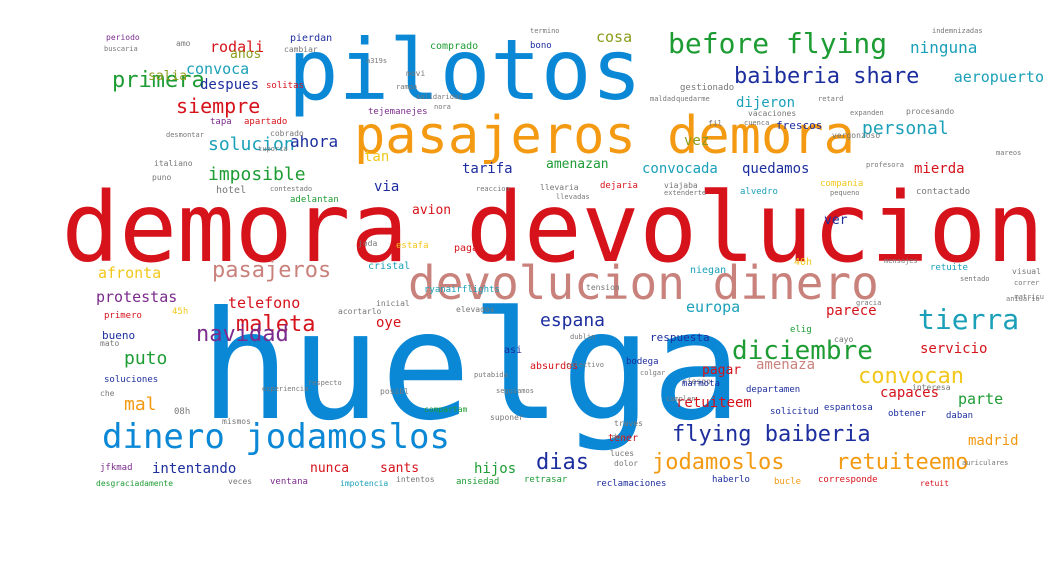 This screenshot has height=562, width=1046. What do you see at coordinates (377, 157) in the screenshot?
I see `word-tan: tan` at bounding box center [377, 157].